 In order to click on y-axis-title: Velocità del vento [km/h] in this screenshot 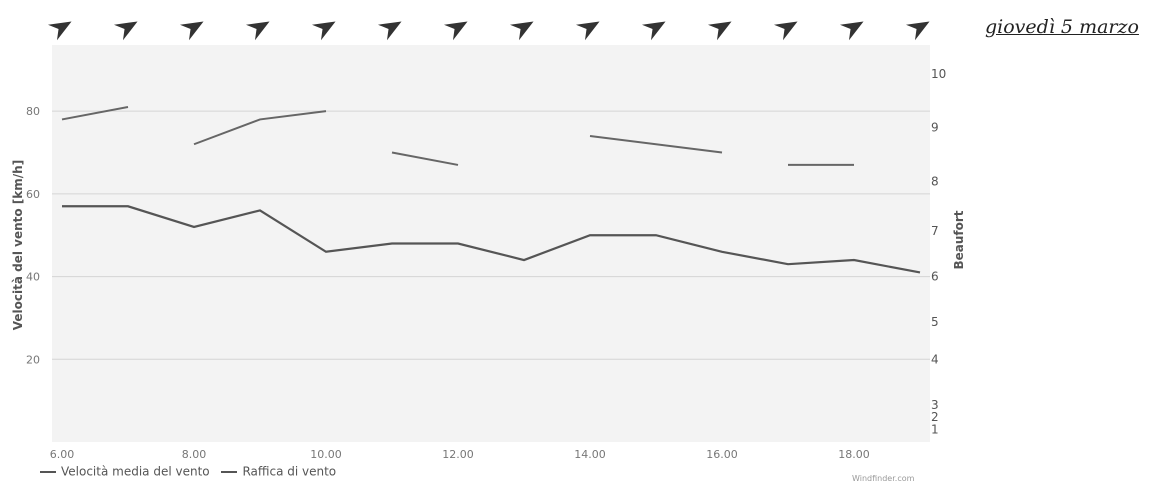, I will do `click(18, 245)`.